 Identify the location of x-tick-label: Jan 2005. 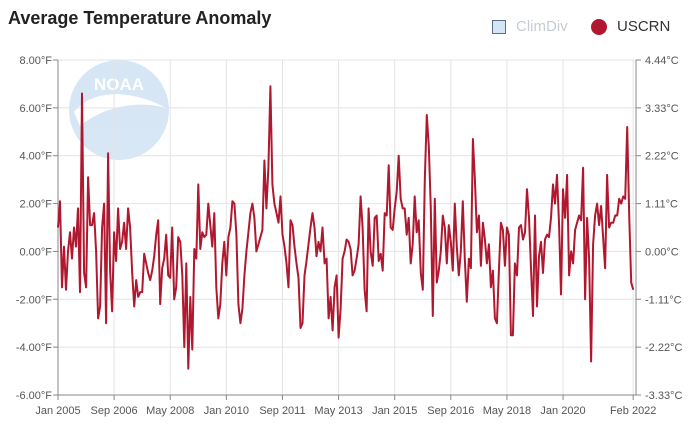
(57, 411).